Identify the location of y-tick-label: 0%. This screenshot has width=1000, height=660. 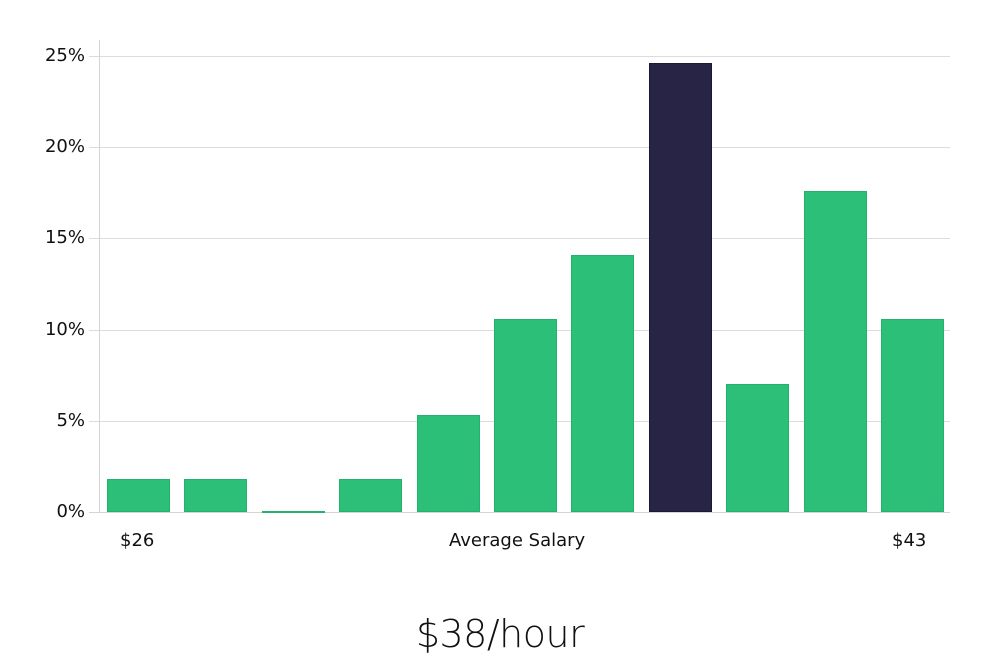
(70, 511).